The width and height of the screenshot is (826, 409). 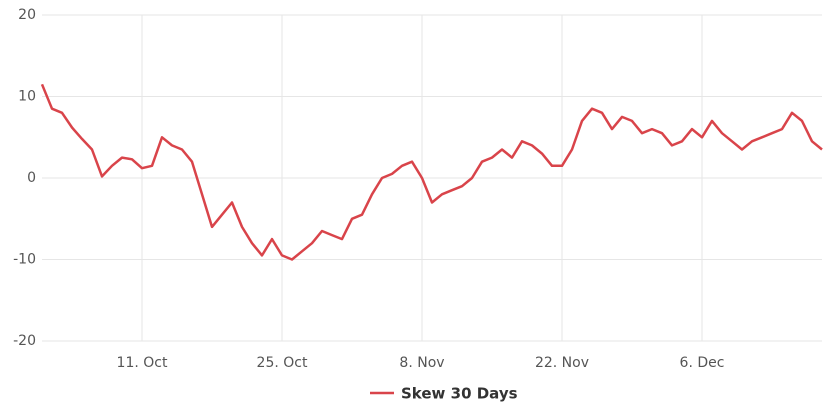 I want to click on y-tick-label: -10, so click(x=24, y=260).